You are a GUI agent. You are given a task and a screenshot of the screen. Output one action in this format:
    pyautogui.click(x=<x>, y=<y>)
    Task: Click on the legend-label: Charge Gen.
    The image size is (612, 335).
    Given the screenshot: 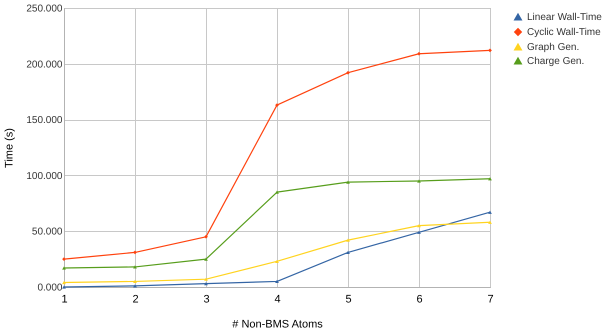 What is the action you would take?
    pyautogui.click(x=555, y=61)
    